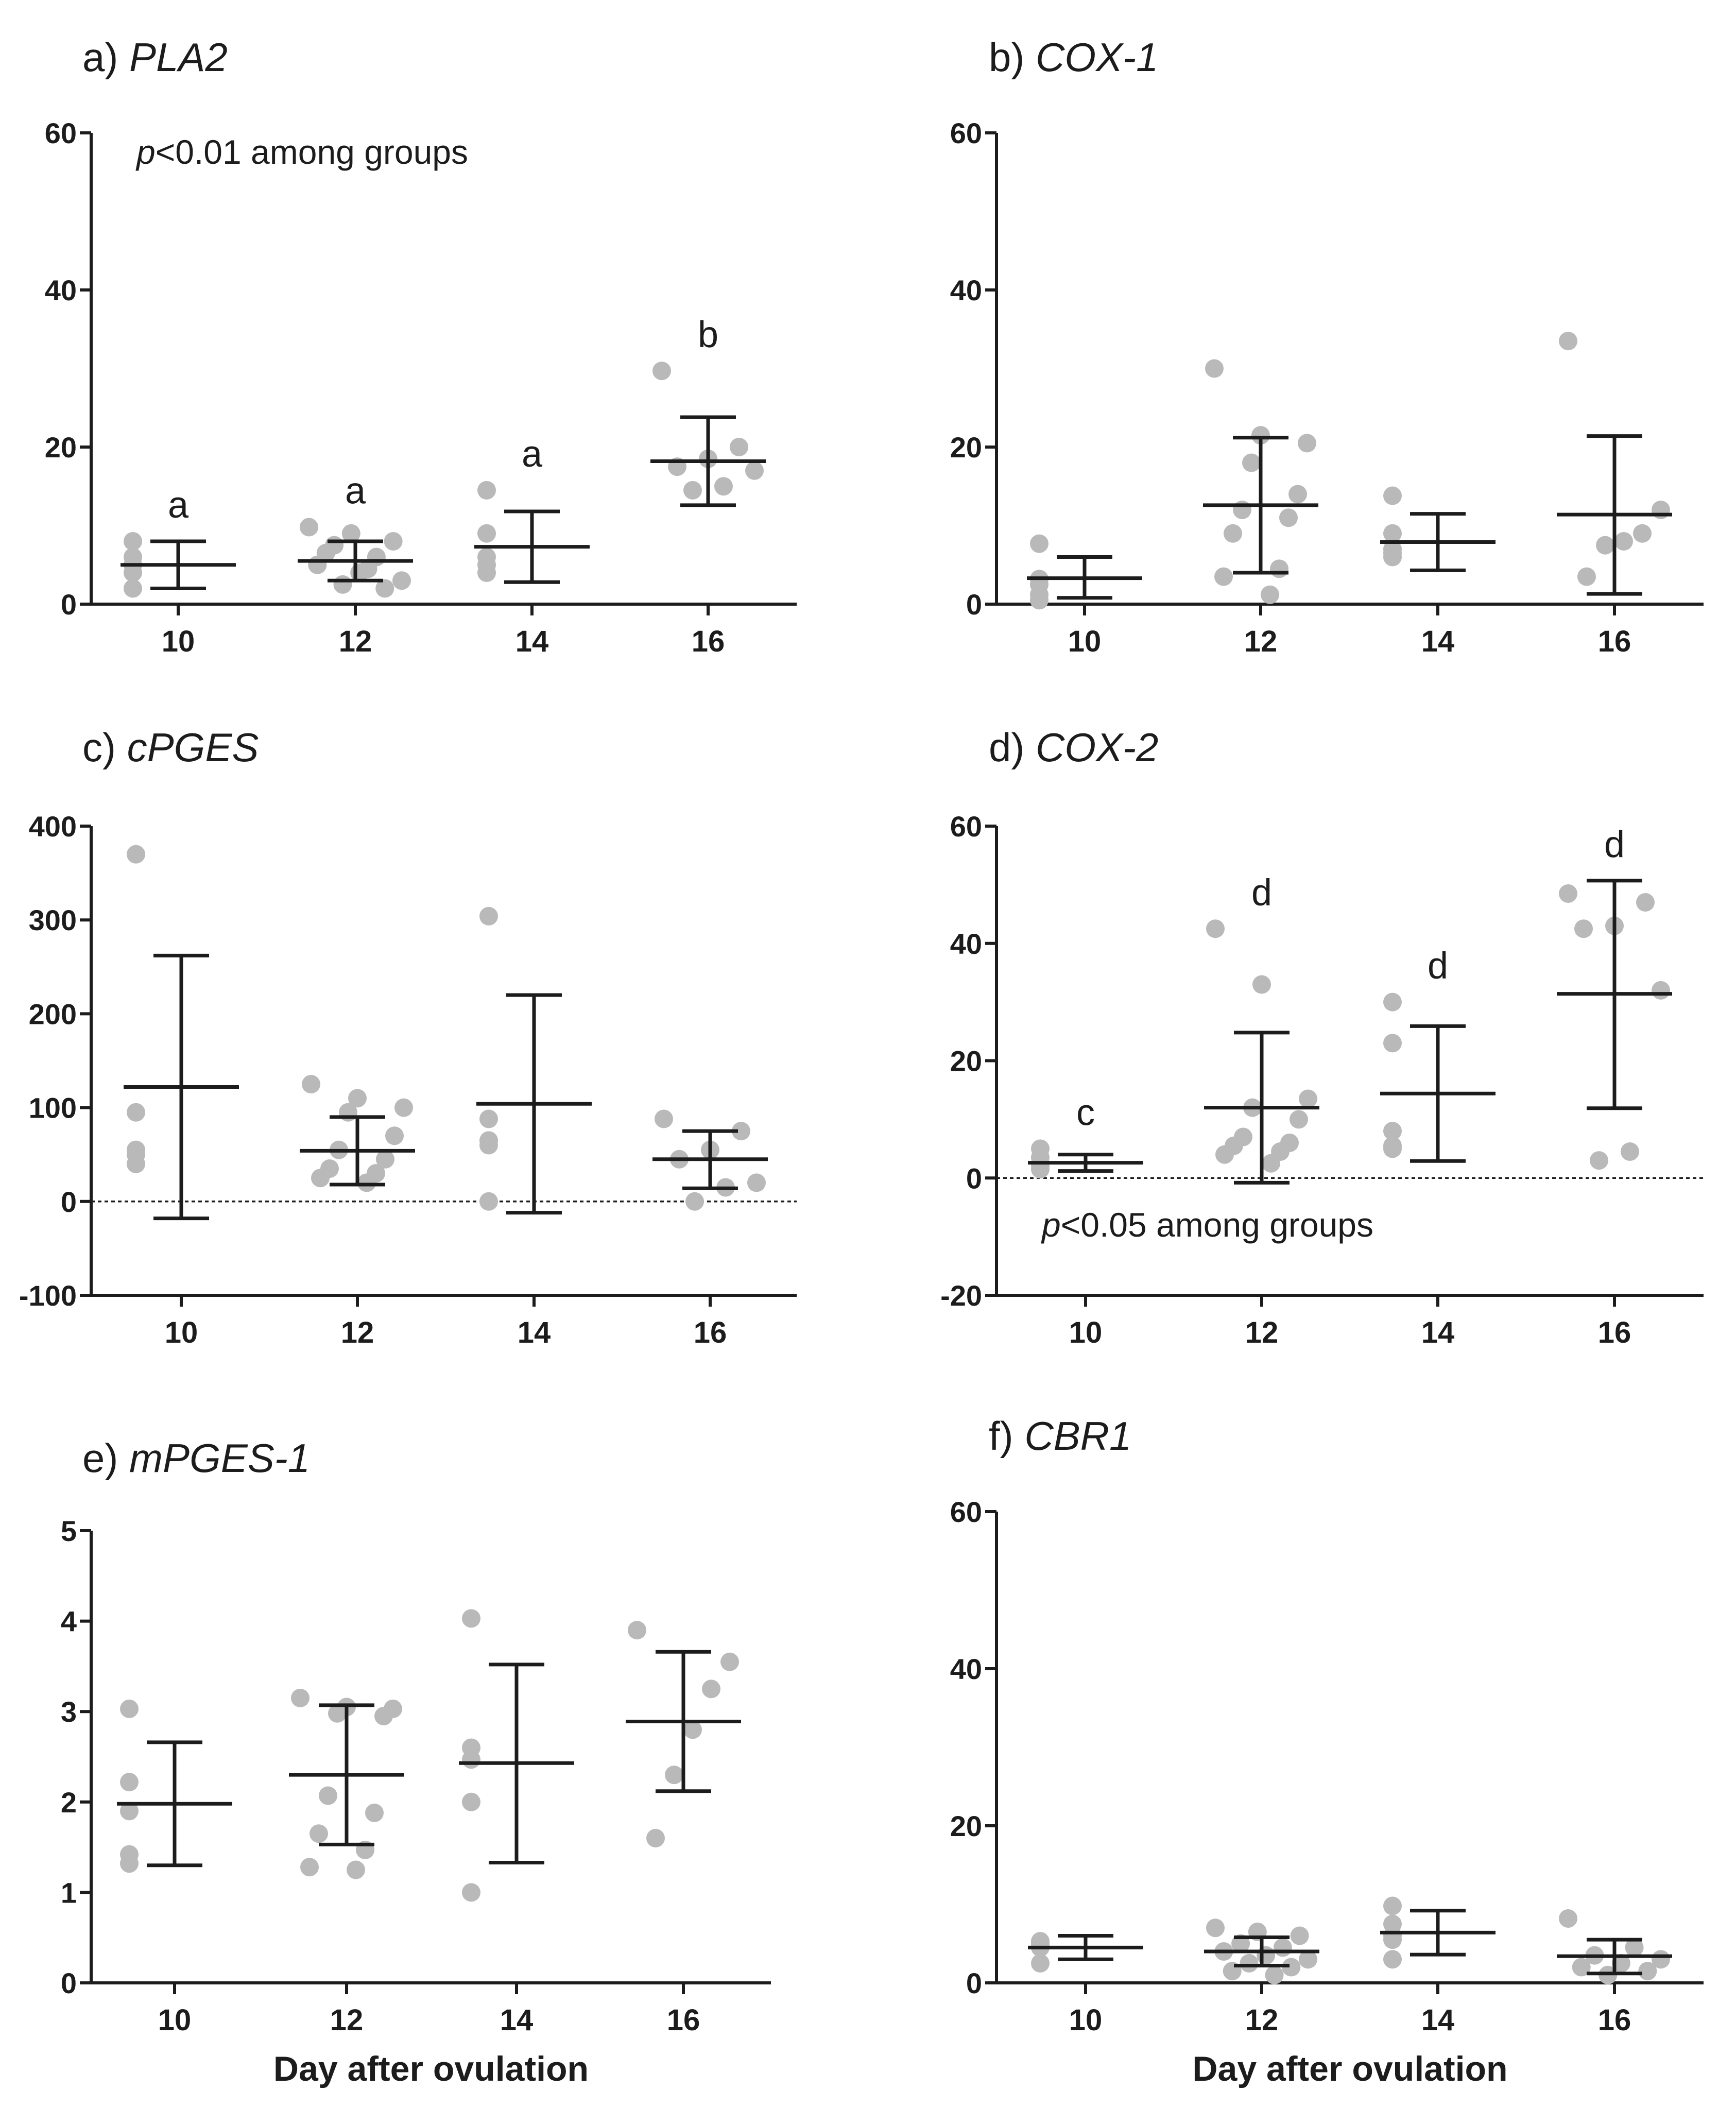 The image size is (1736, 2107). What do you see at coordinates (1207, 1225) in the screenshot?
I see `p-value-annotation: p<0.05 among groups` at bounding box center [1207, 1225].